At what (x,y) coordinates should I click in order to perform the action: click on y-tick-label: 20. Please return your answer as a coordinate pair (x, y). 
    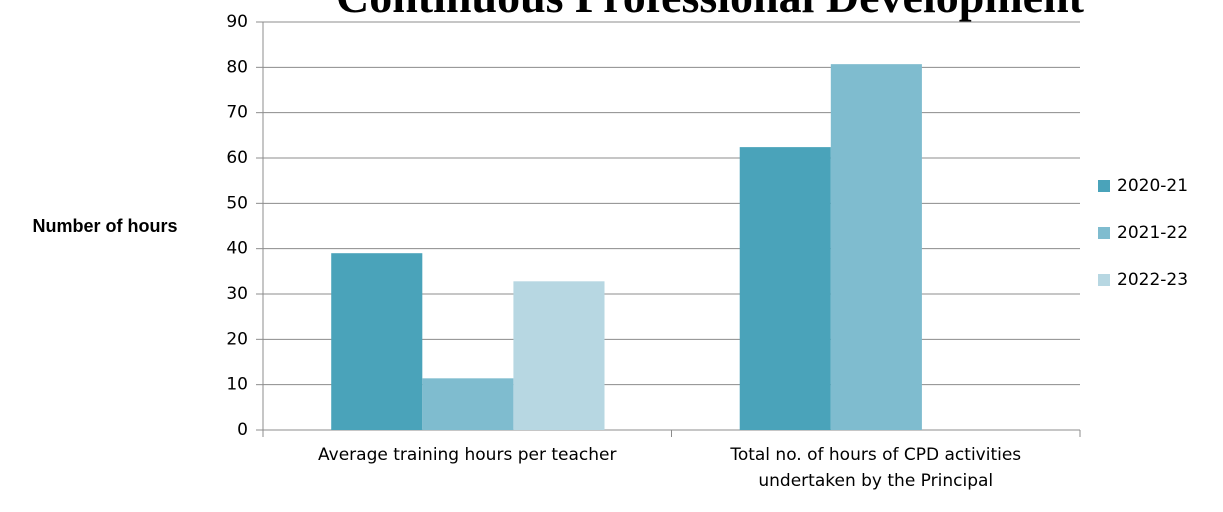
    Looking at the image, I should click on (237, 339).